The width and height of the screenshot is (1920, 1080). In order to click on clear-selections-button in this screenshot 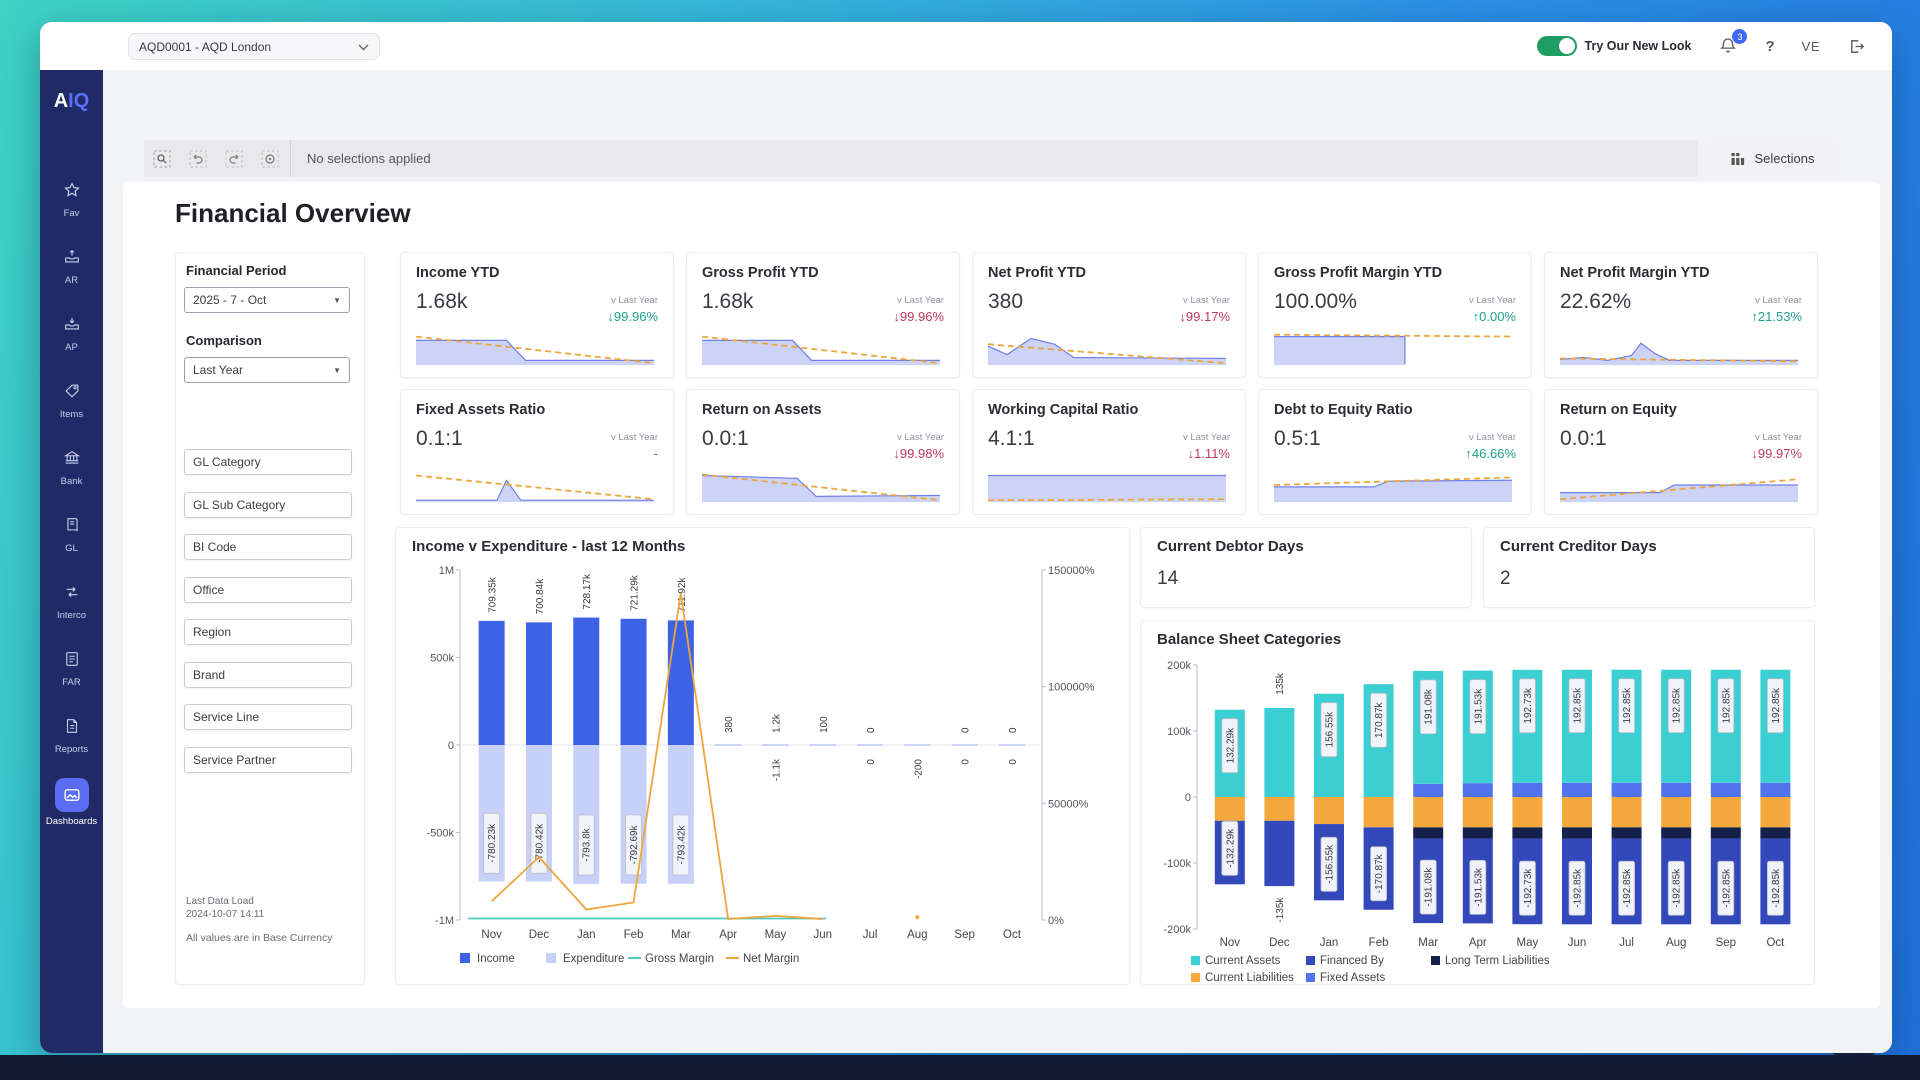, I will do `click(270, 158)`.